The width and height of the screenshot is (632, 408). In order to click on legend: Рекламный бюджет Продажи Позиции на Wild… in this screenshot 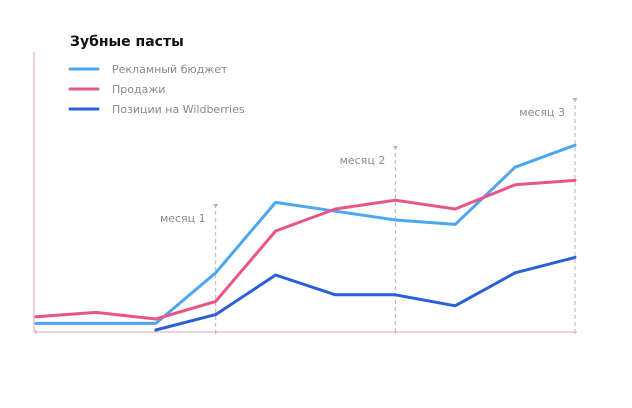, I will do `click(156, 89)`.